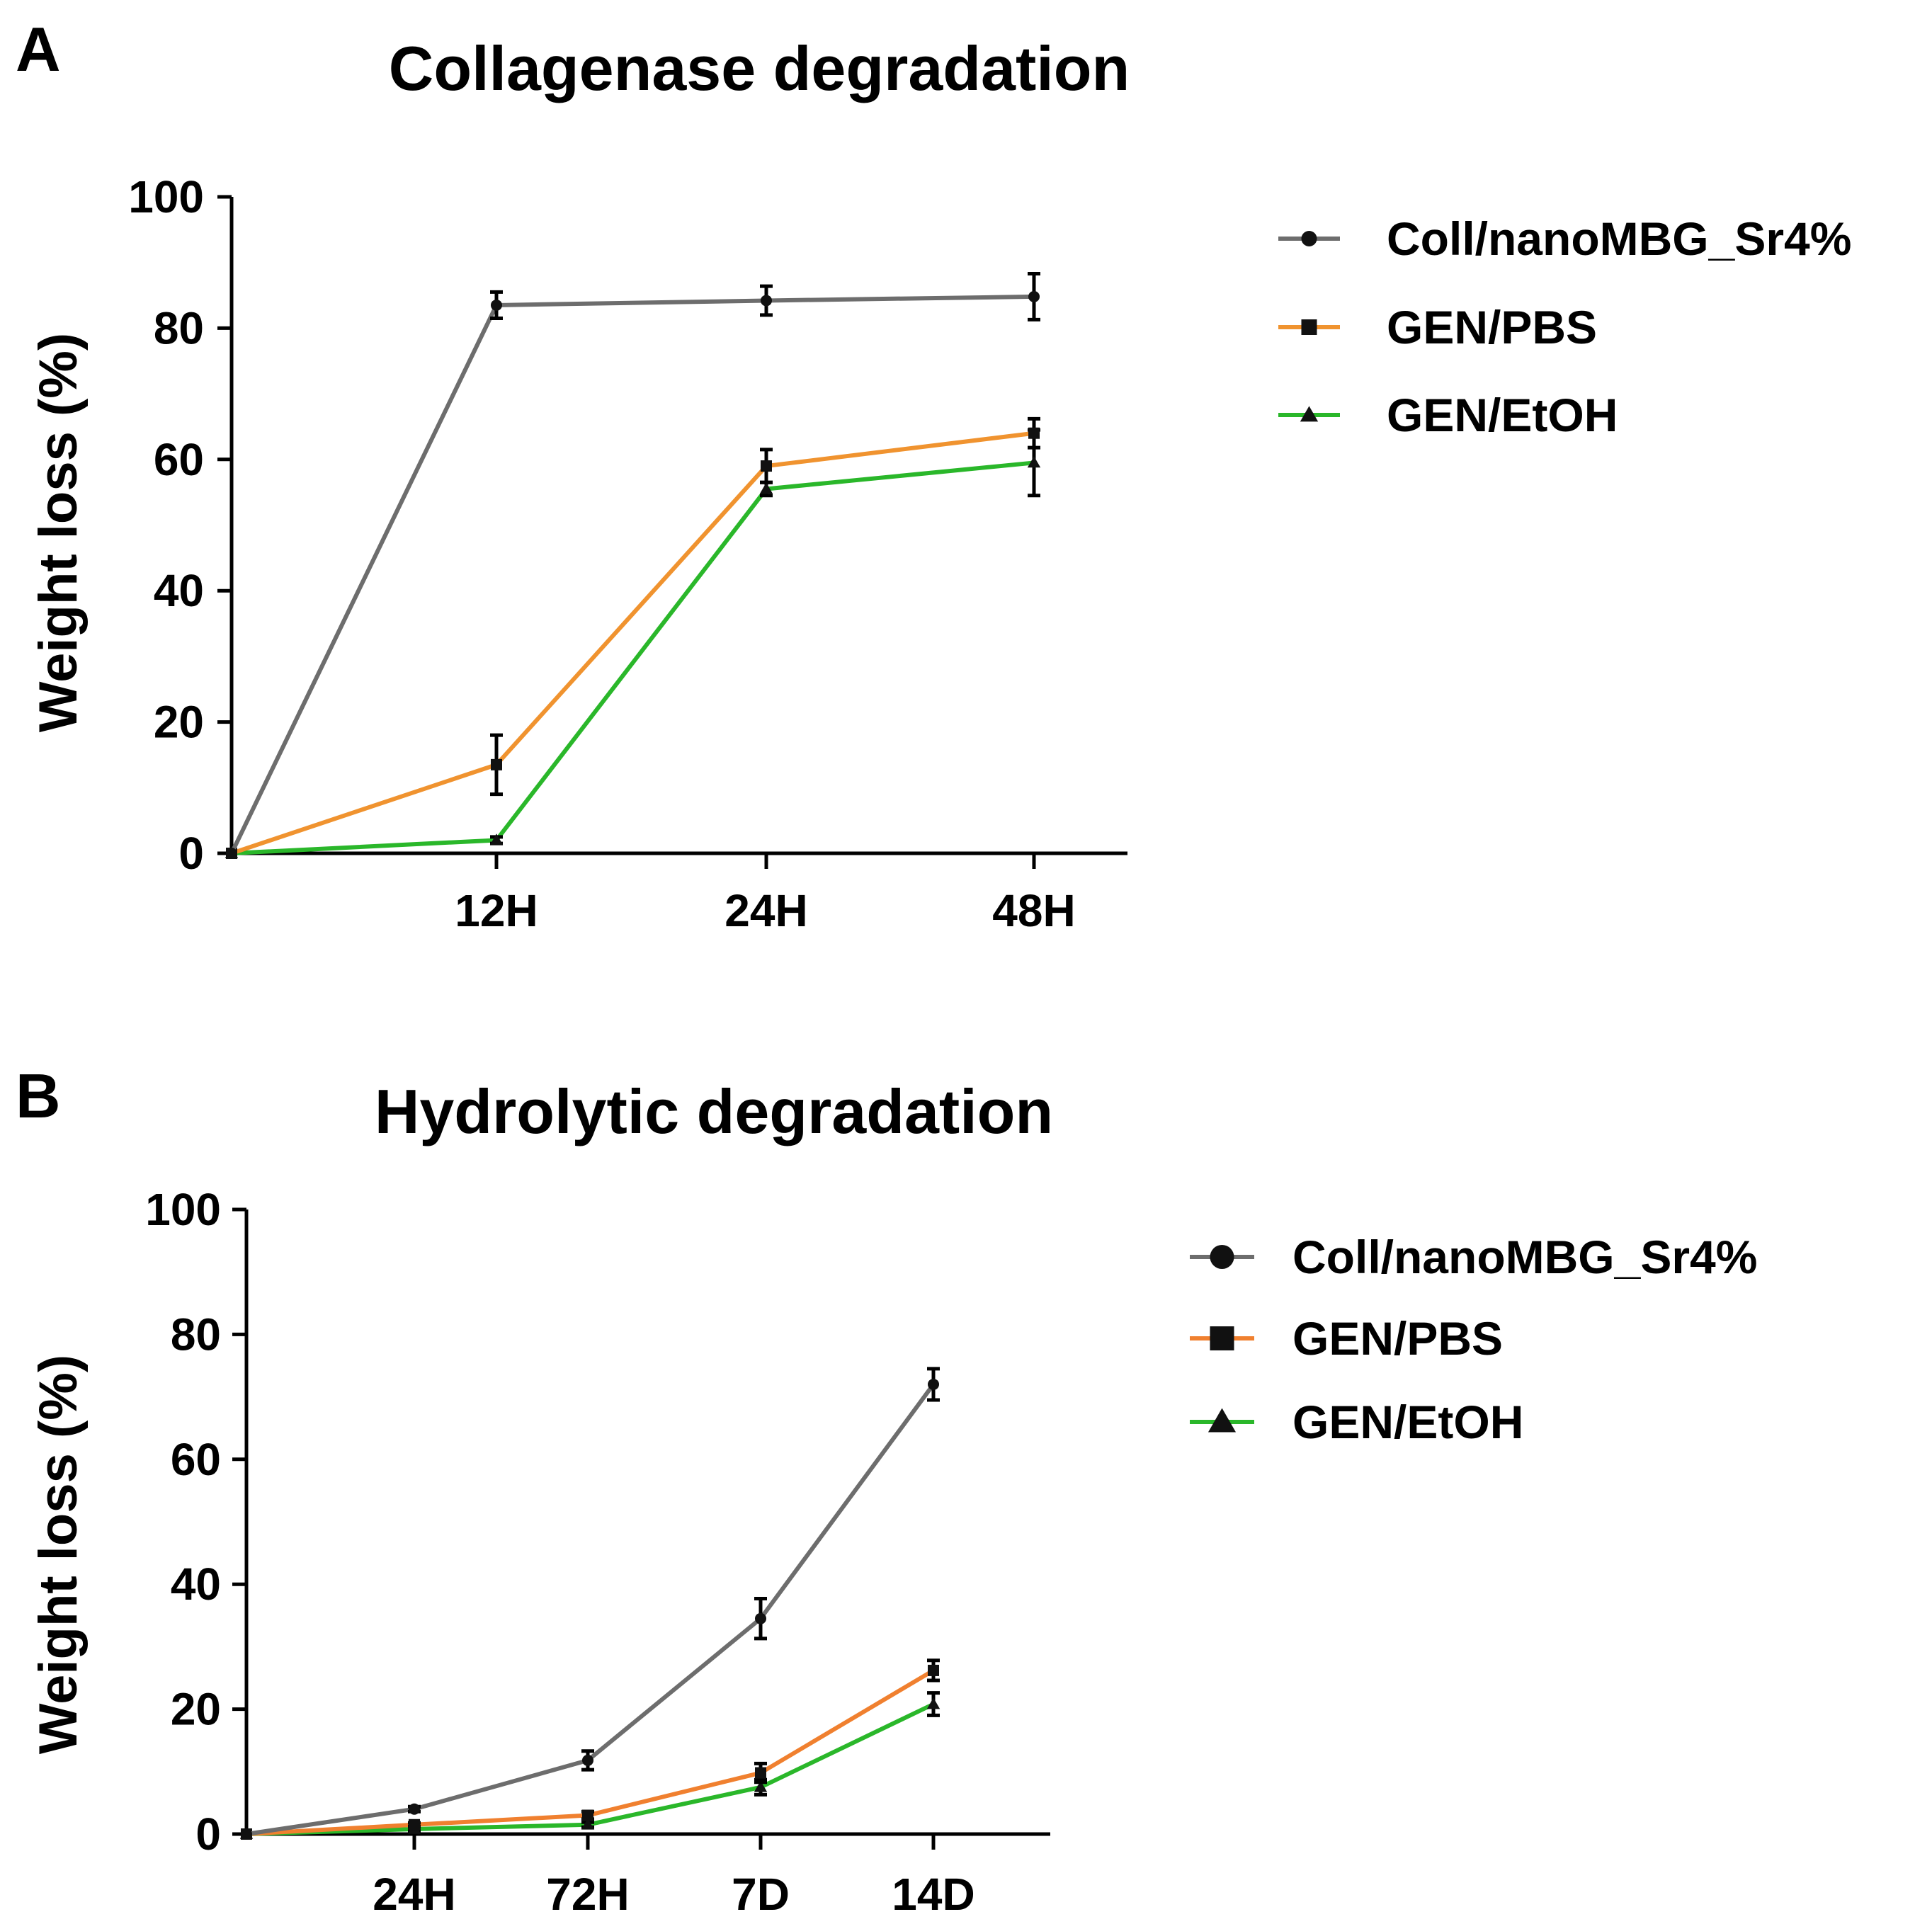 The height and width of the screenshot is (1924, 1932). Describe the element at coordinates (196, 1459) in the screenshot. I see `y-tick-label-b: 60` at that location.